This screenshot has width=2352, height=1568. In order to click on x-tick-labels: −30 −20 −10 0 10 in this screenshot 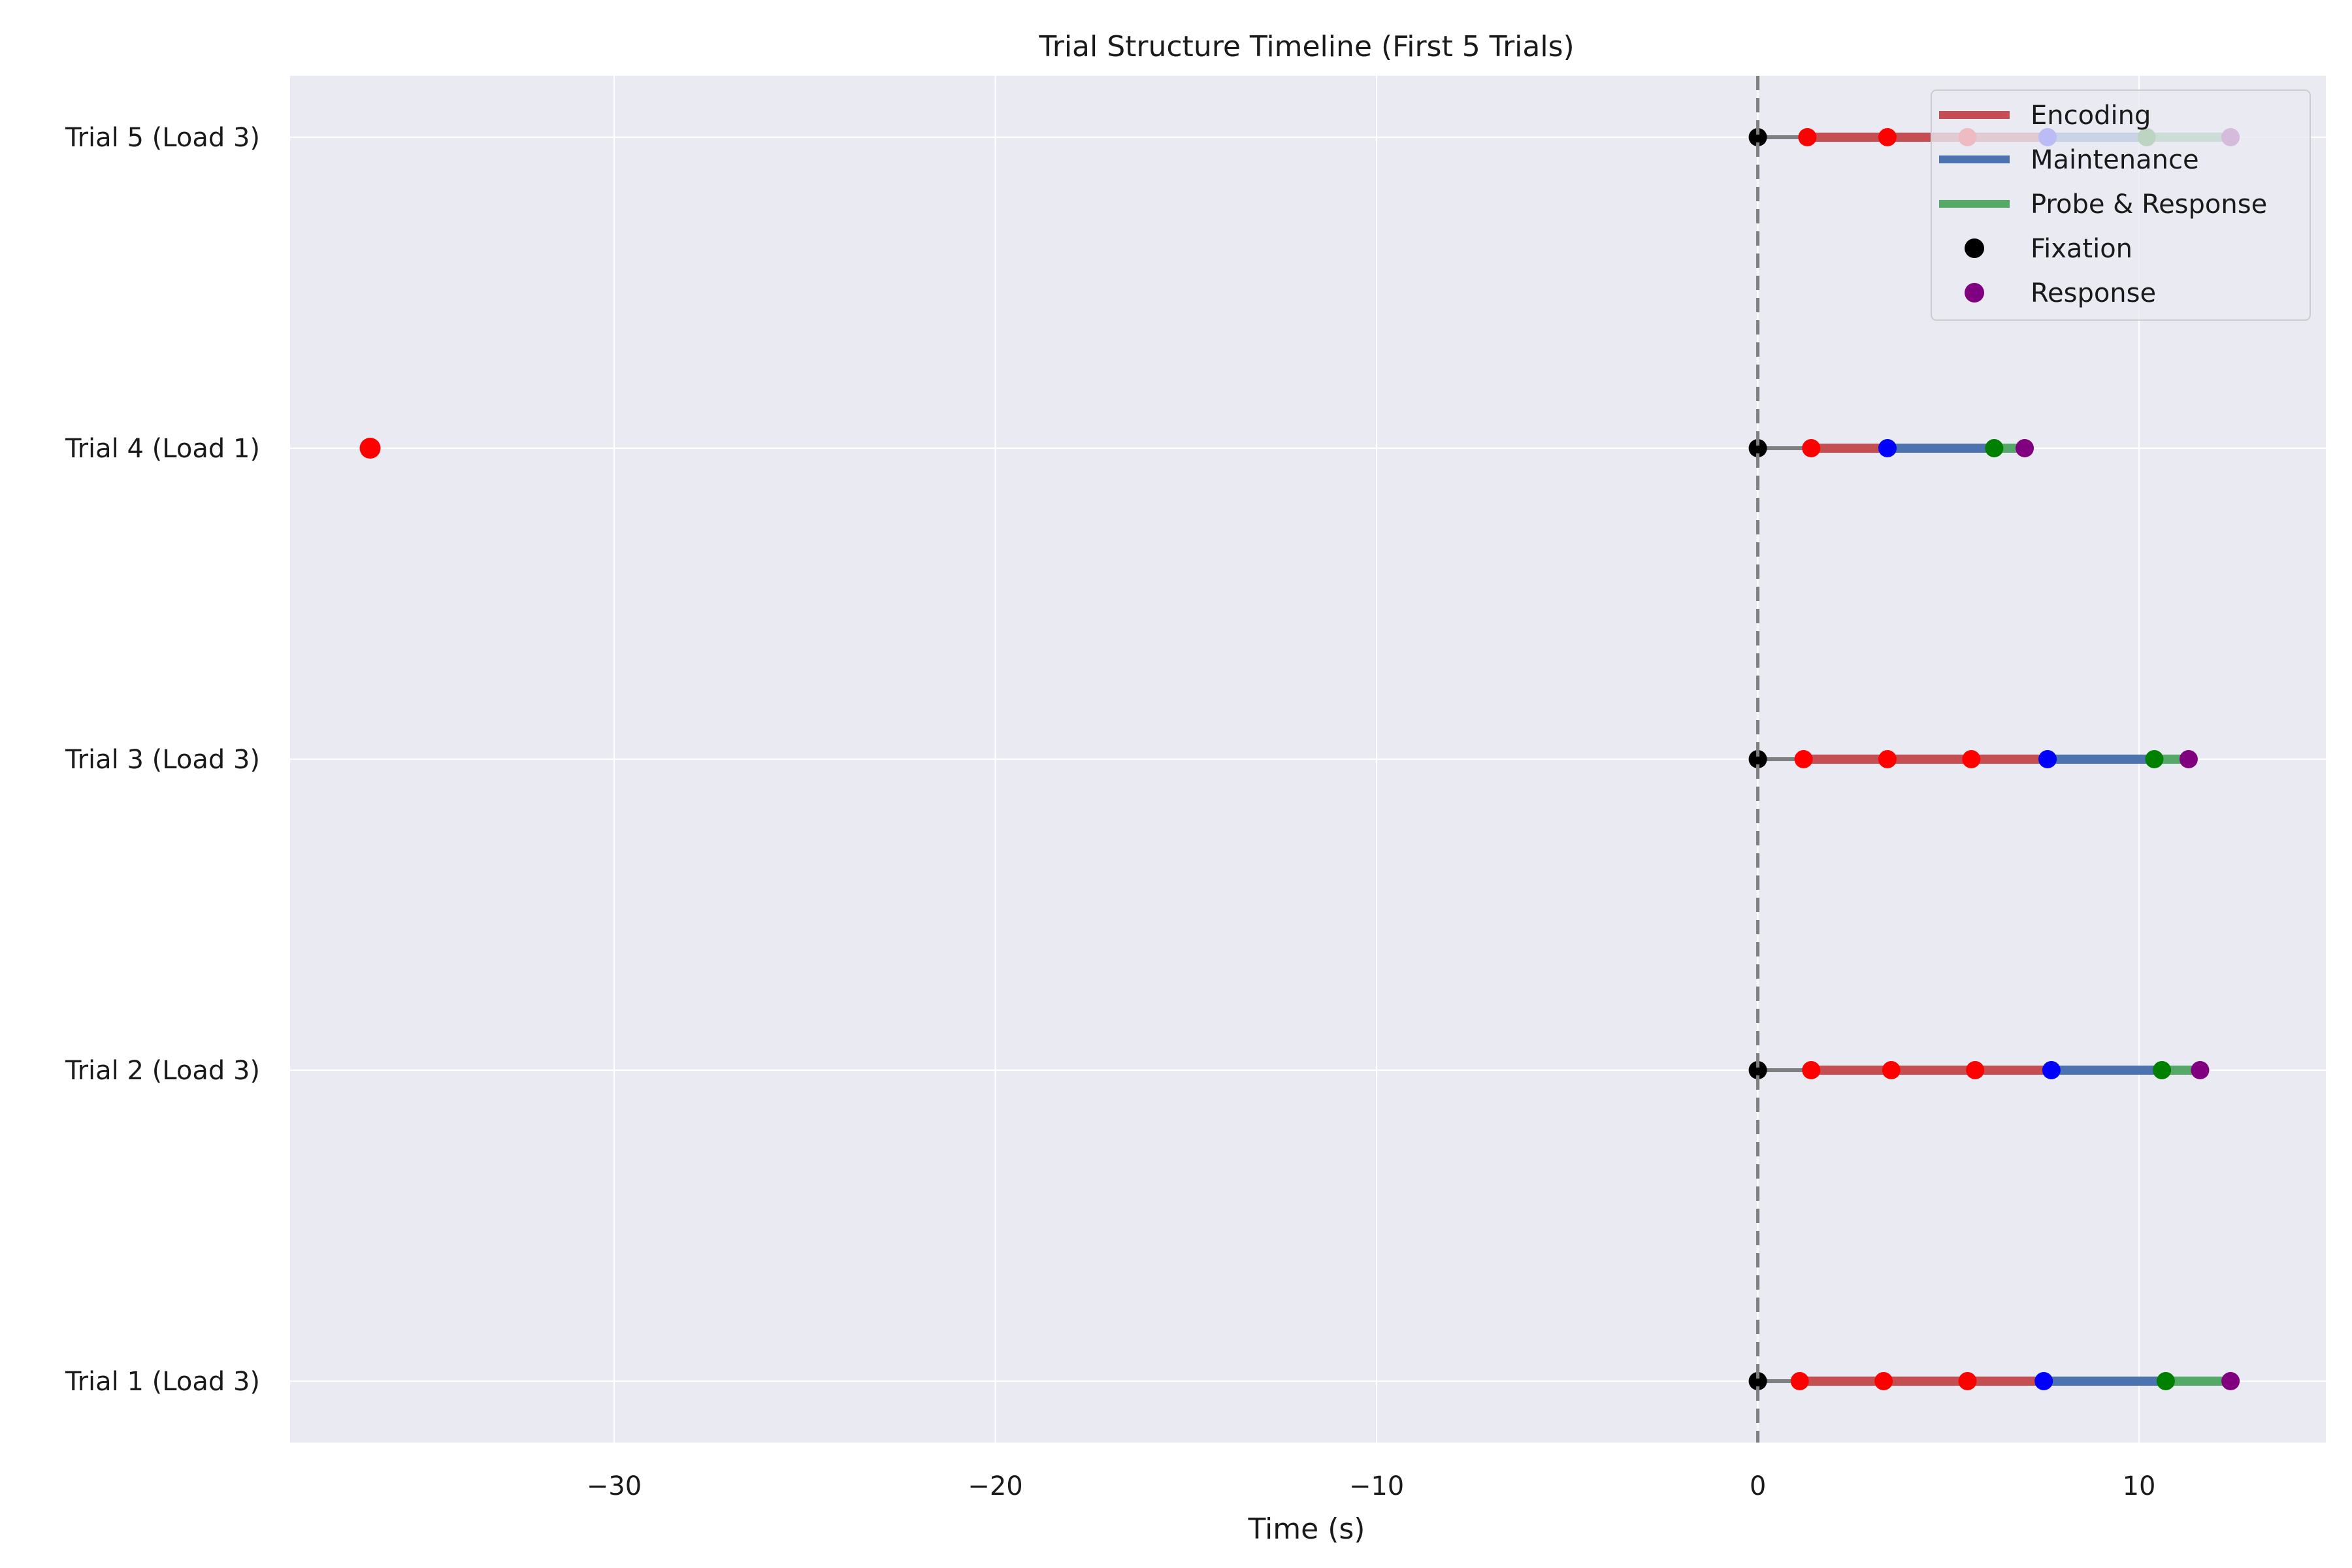, I will do `click(1371, 1486)`.